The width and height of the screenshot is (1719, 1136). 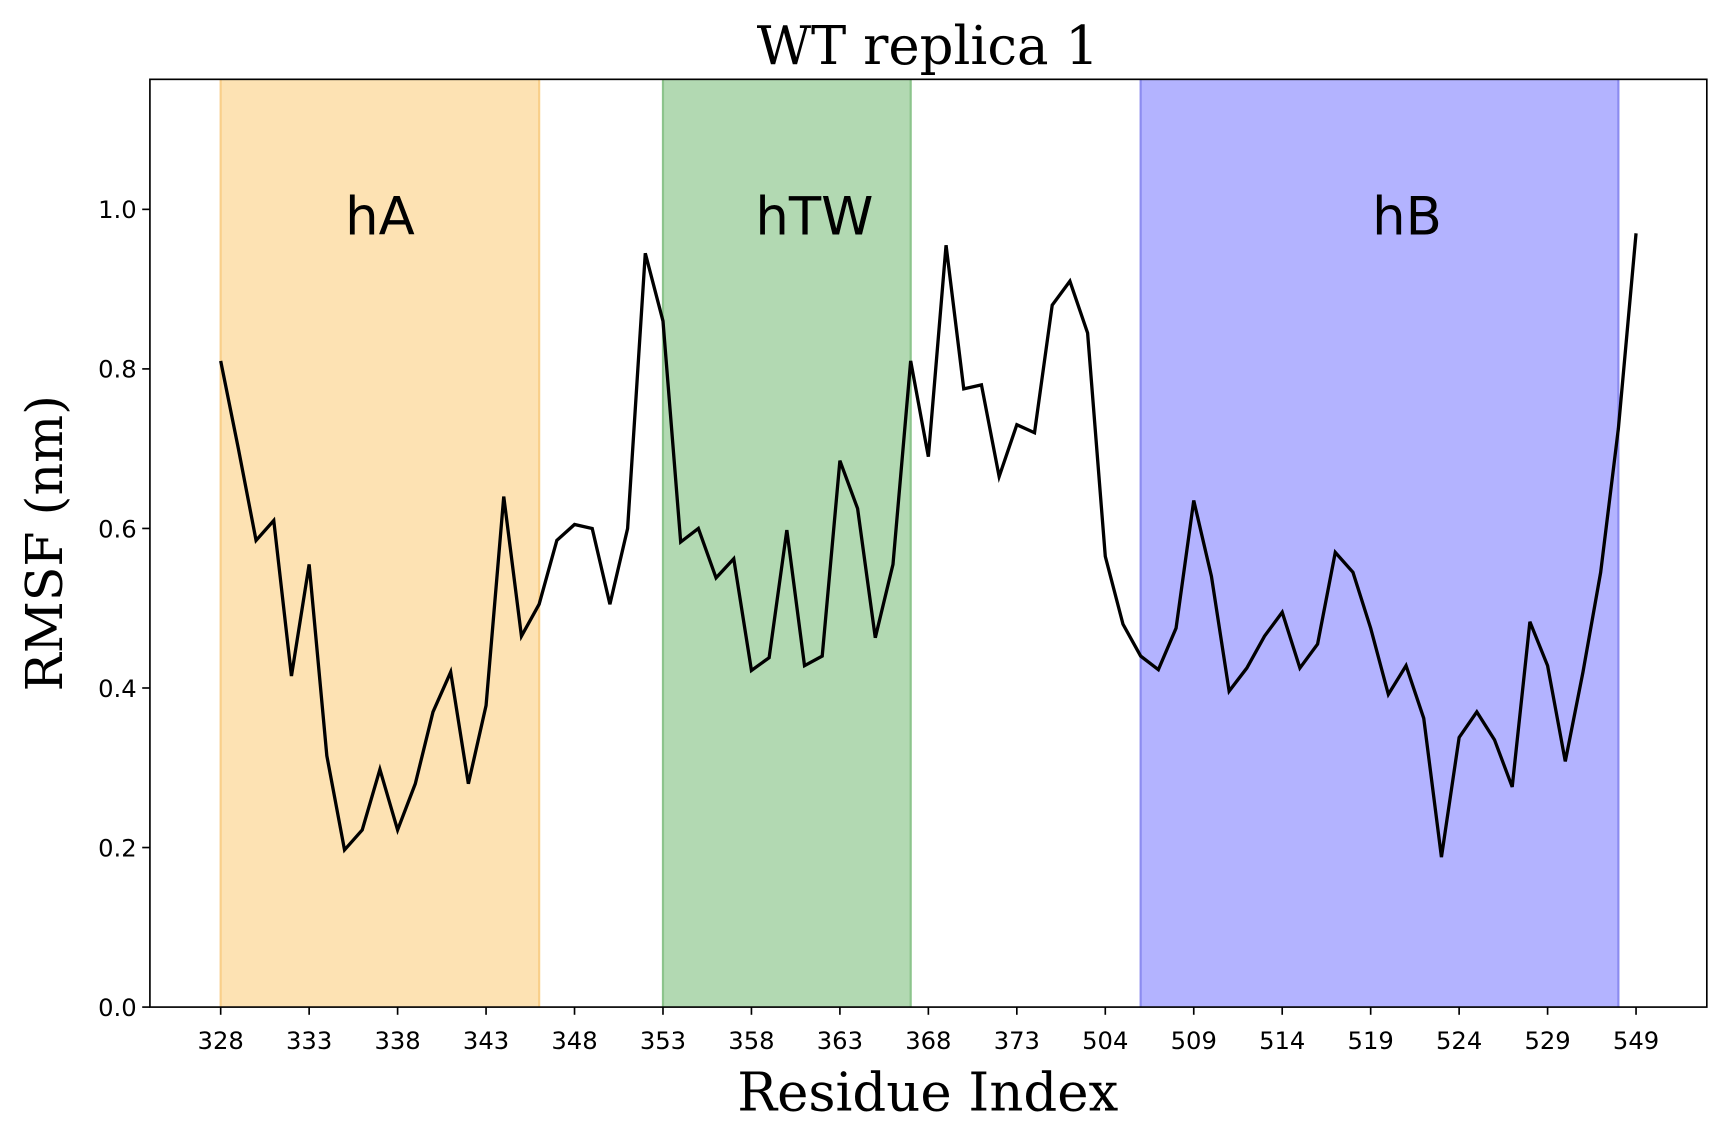 I want to click on x-tick-label: 509, so click(x=1194, y=1040).